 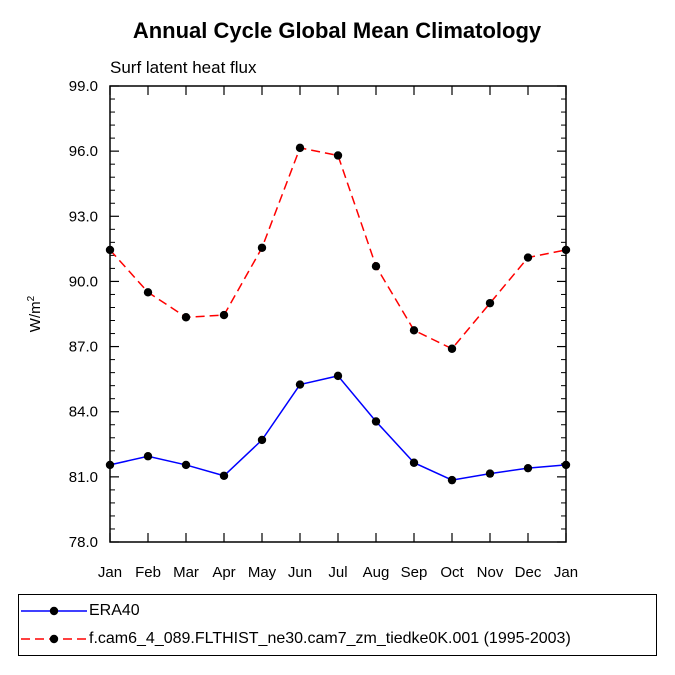 What do you see at coordinates (414, 572) in the screenshot?
I see `x-tick-label: Sep` at bounding box center [414, 572].